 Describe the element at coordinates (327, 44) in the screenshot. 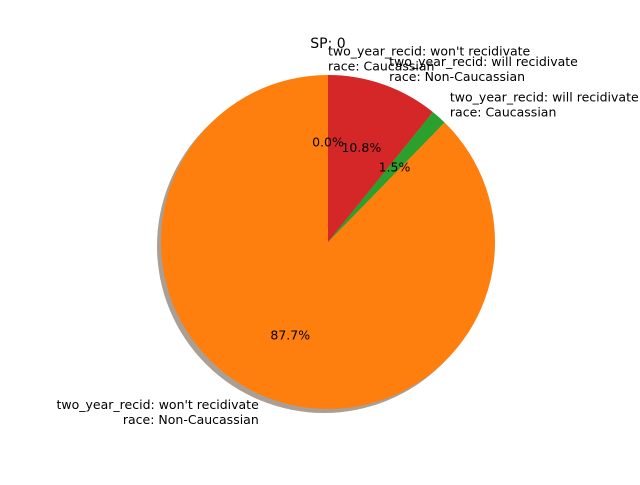

I see `chart-title: SP: 0` at that location.